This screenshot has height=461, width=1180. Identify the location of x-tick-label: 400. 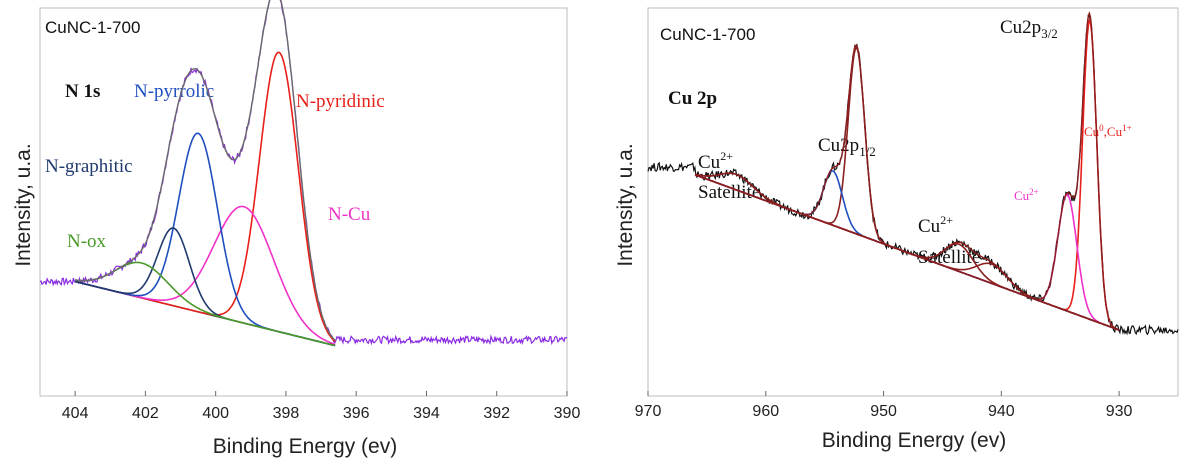
(215, 413).